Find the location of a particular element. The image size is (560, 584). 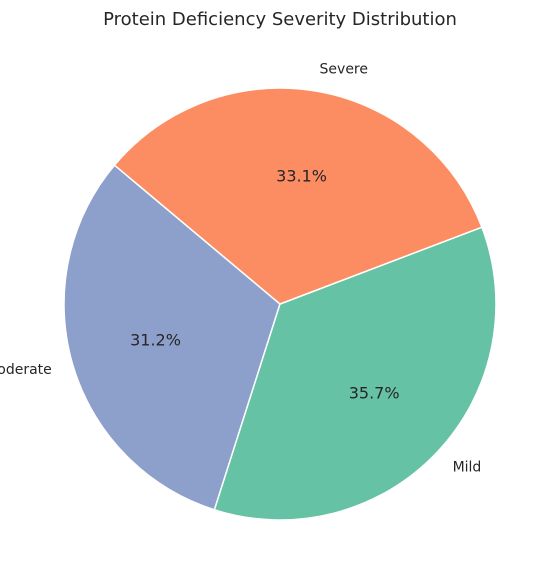

pie-label-severe: Severe is located at coordinates (344, 70).